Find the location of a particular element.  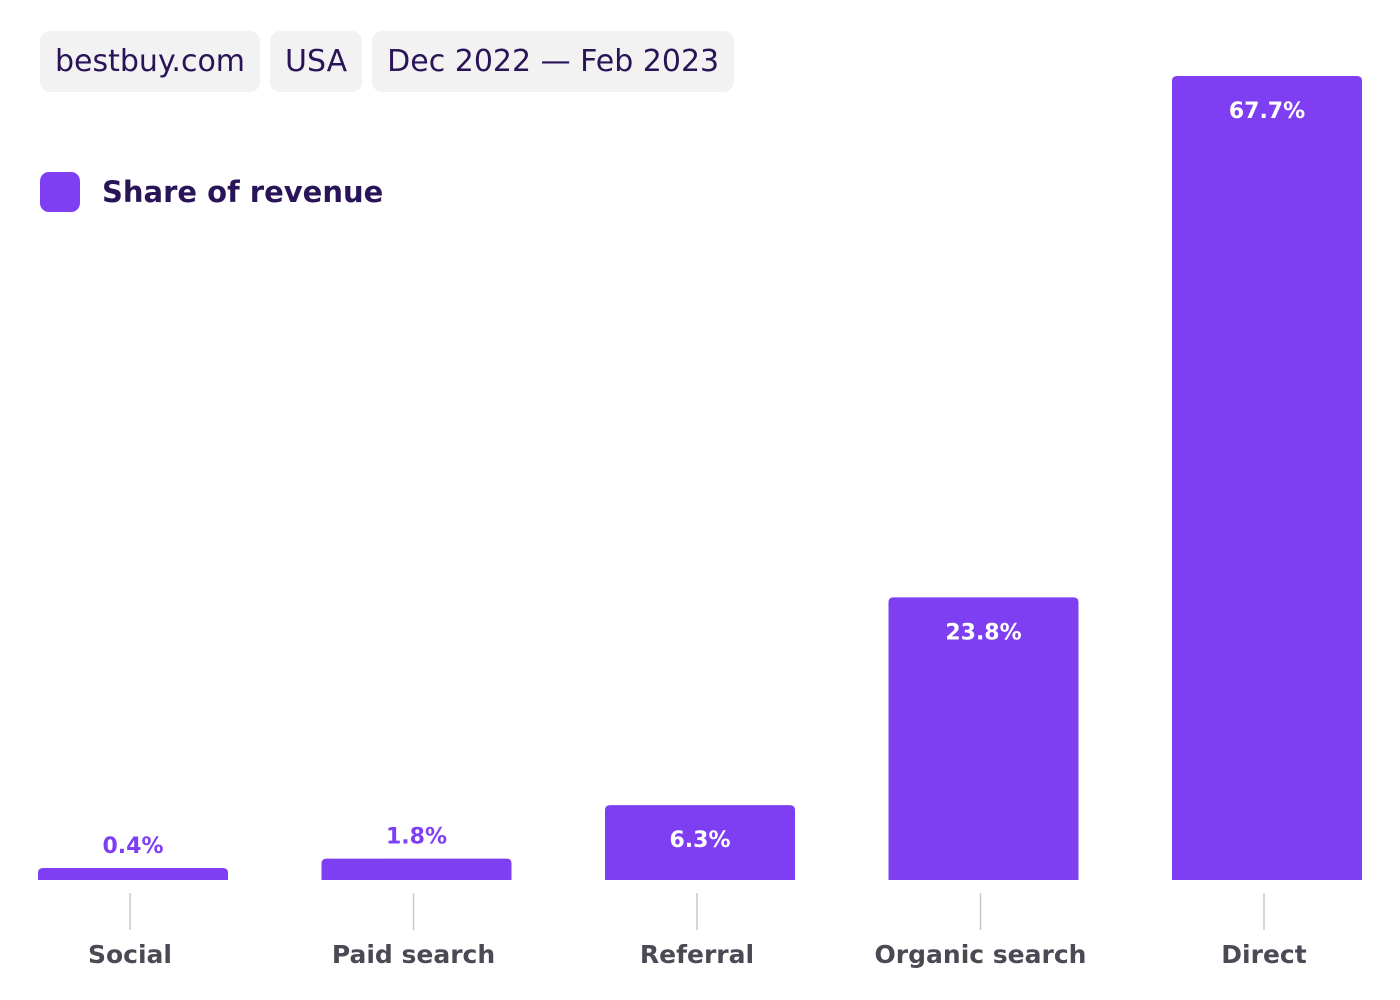

category-label: Organic search is located at coordinates (981, 954).